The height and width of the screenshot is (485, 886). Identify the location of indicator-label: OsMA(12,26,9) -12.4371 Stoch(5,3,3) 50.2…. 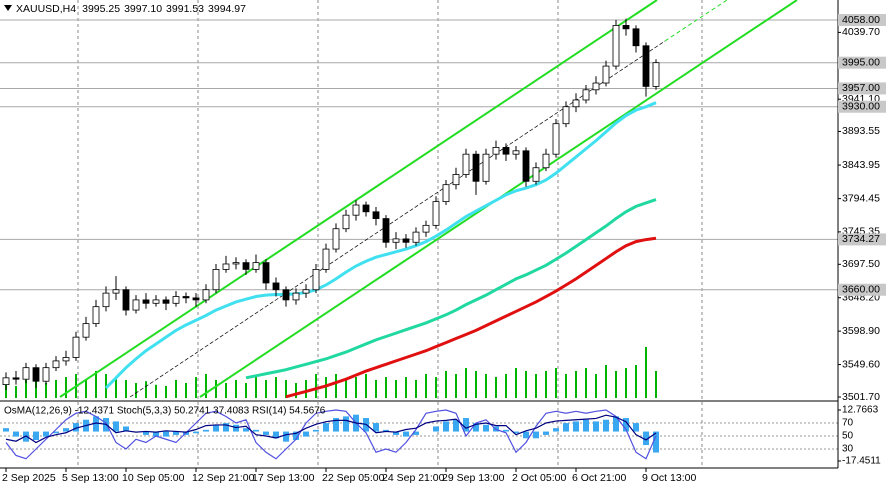
(165, 411).